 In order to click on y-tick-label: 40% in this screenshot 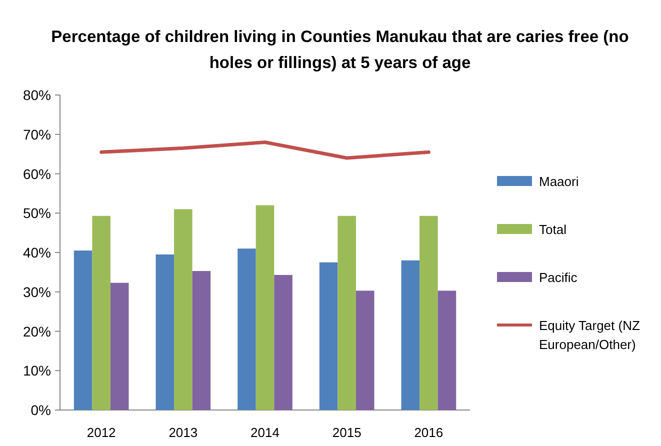, I will do `click(36, 252)`.